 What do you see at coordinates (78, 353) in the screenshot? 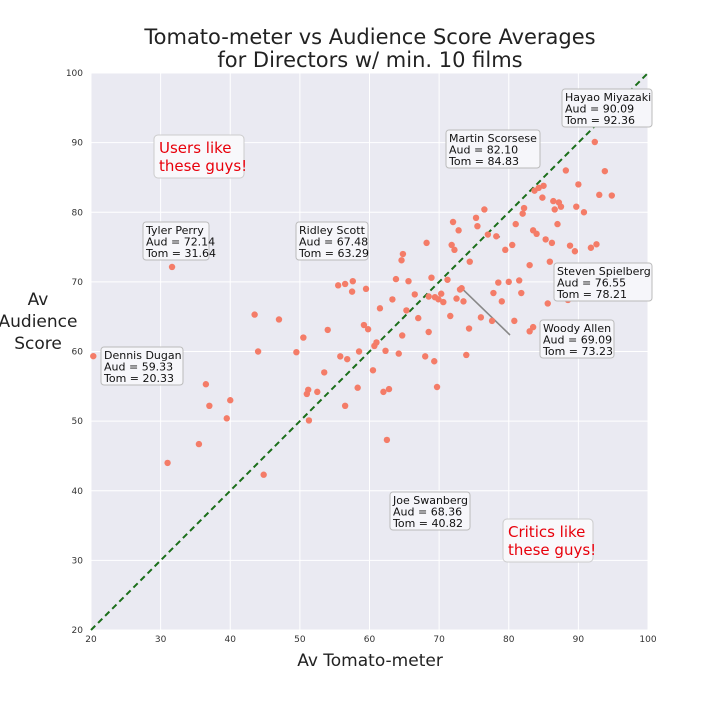
I see `y-tick-label: 60` at bounding box center [78, 353].